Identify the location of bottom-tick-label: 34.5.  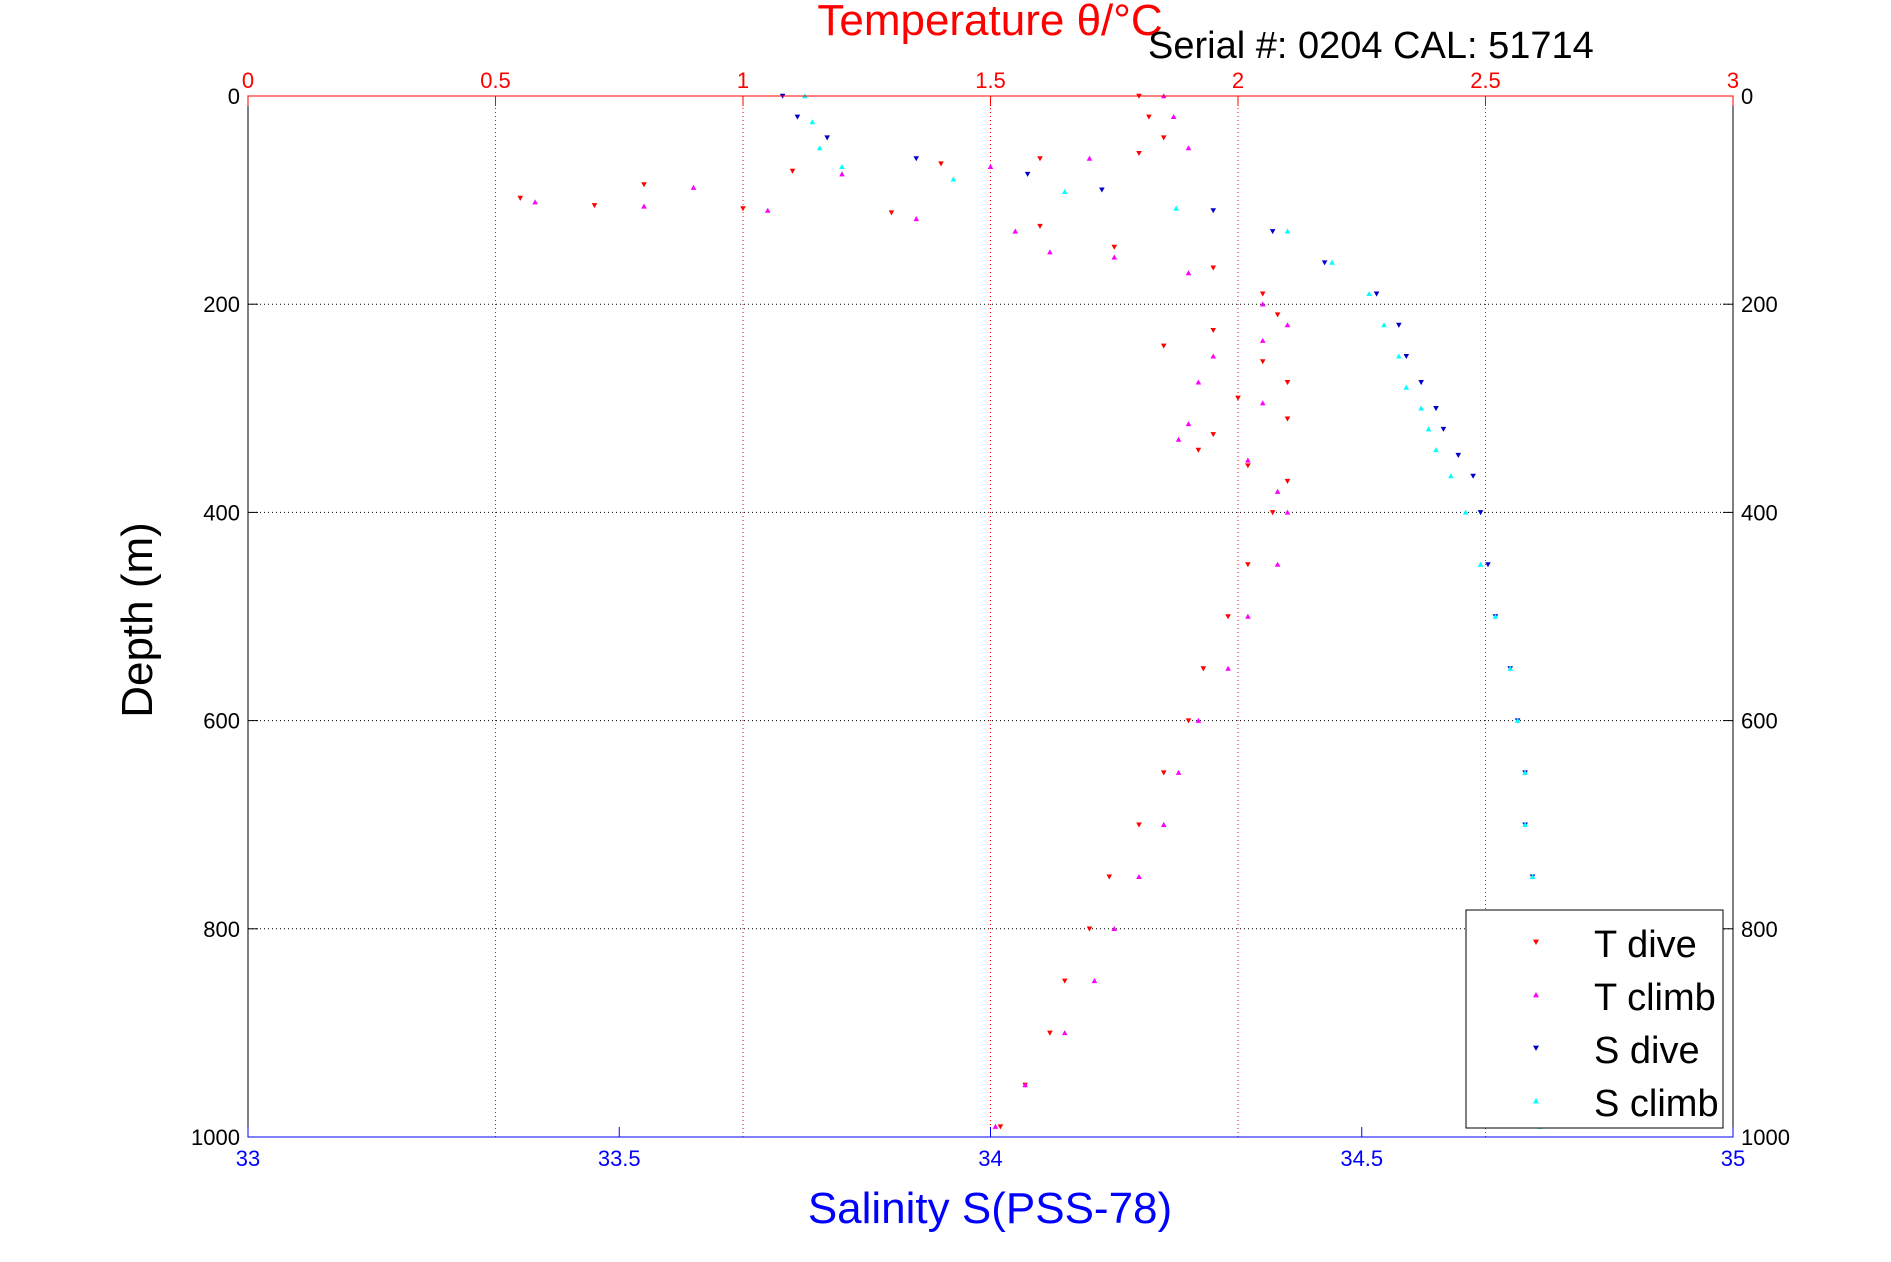
(1361, 1158).